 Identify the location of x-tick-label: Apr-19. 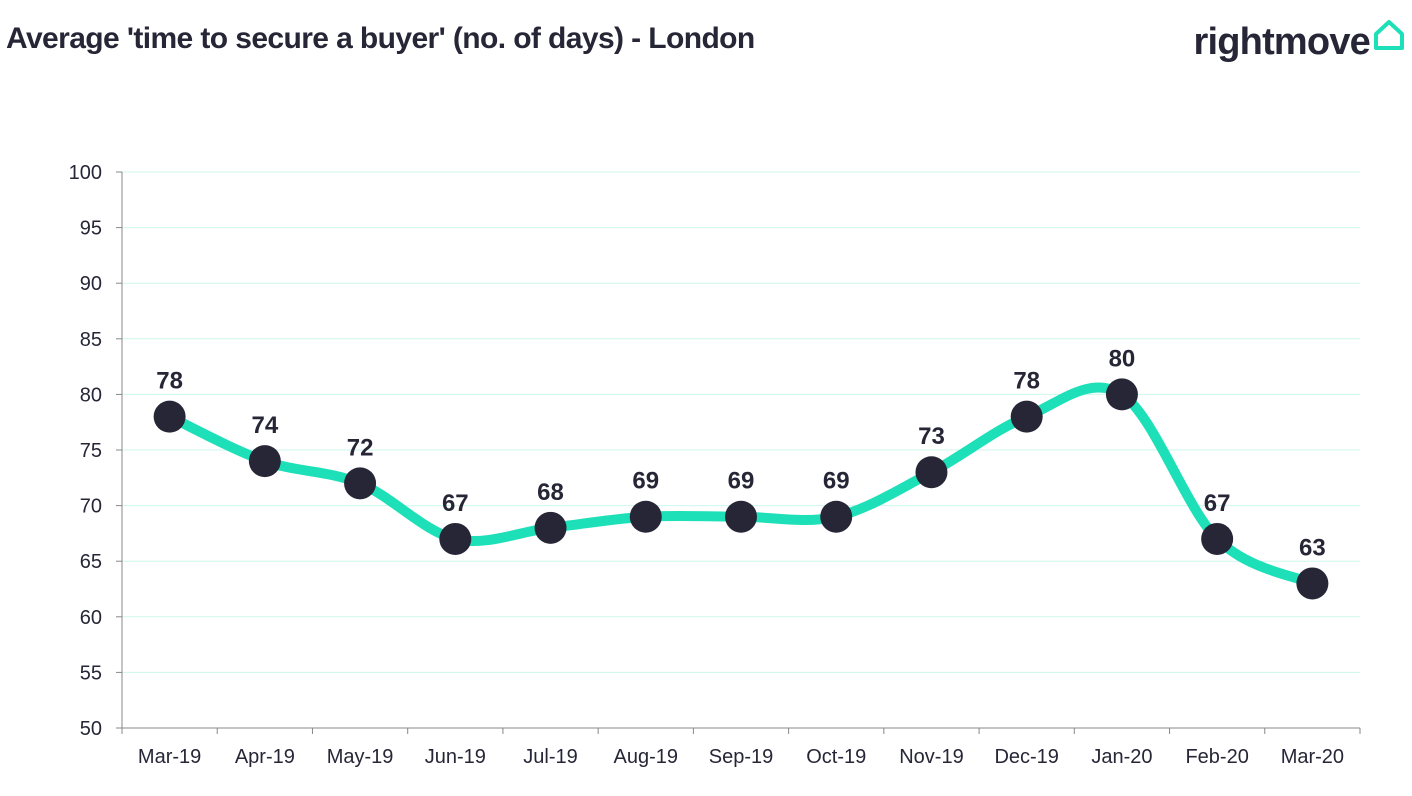
(265, 757).